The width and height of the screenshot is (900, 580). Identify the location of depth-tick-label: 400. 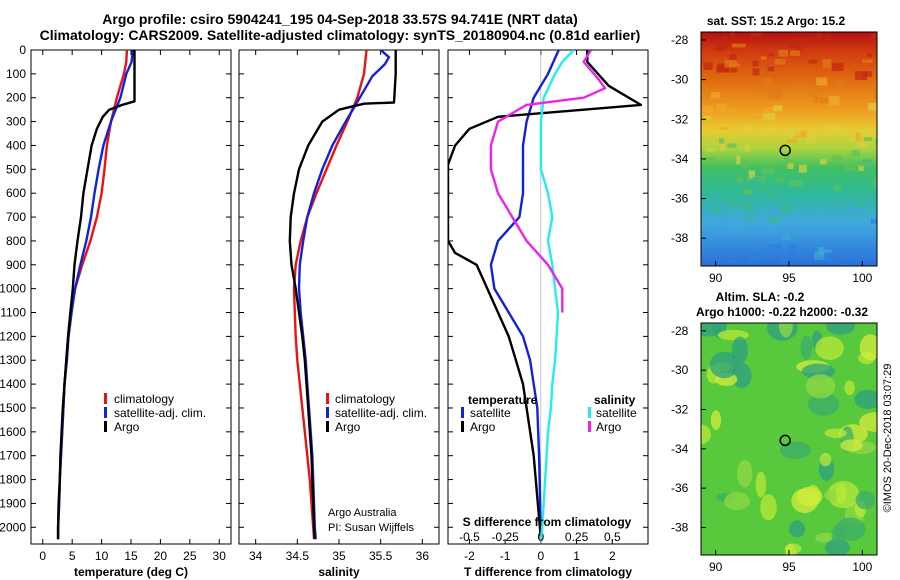
(16, 145).